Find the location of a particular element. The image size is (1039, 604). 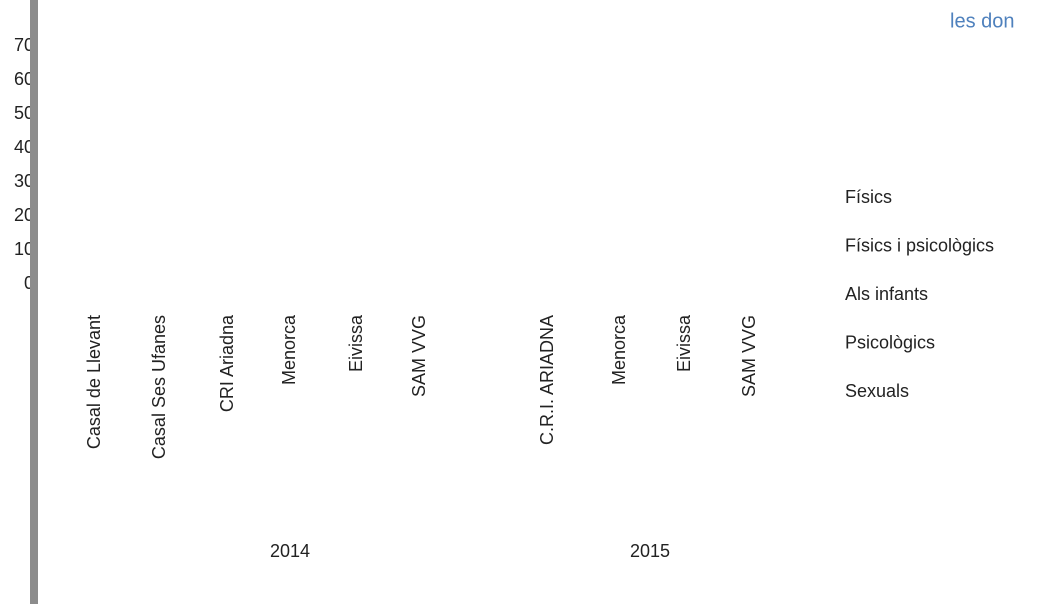

y-axis-label: 70 is located at coordinates (24, 45).